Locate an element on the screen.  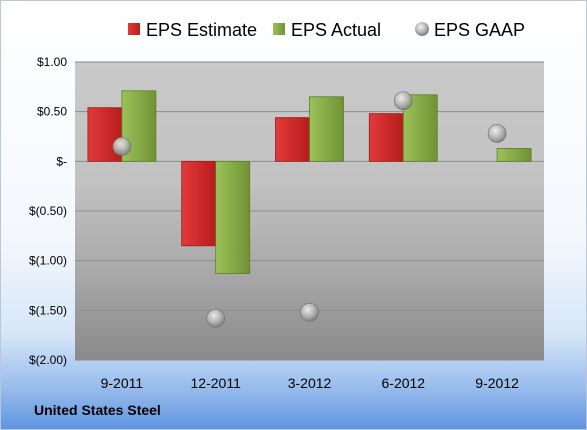
x-tick-label: 9-2012 is located at coordinates (497, 383).